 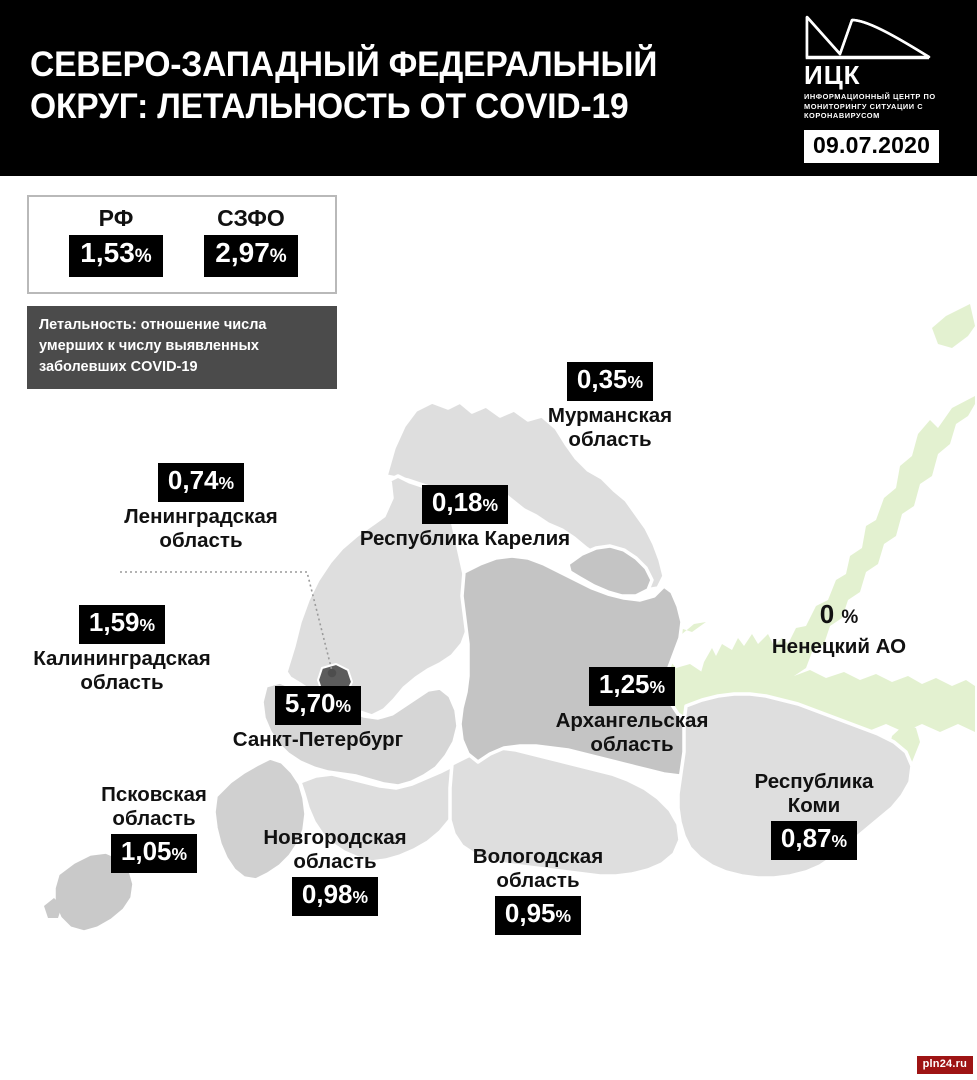 I want to click on map-value-pskov-unit: %, so click(x=179, y=854).